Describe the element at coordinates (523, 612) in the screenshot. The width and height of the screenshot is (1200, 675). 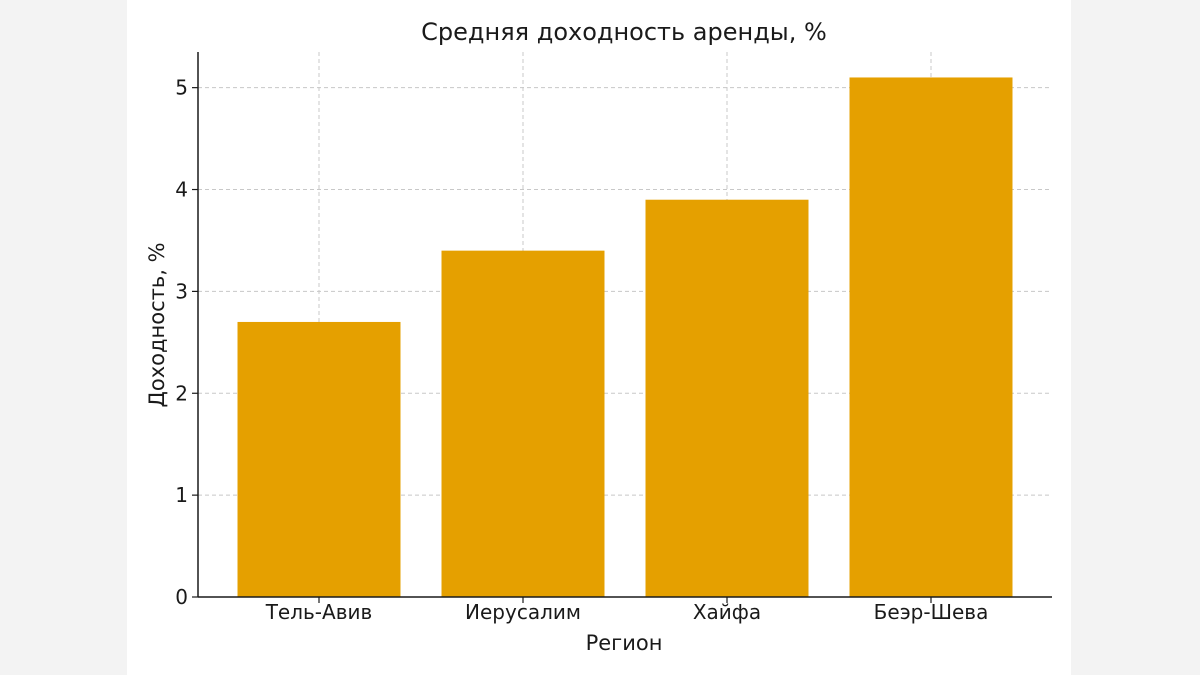
I see `x-tick-label: Иерусалим` at that location.